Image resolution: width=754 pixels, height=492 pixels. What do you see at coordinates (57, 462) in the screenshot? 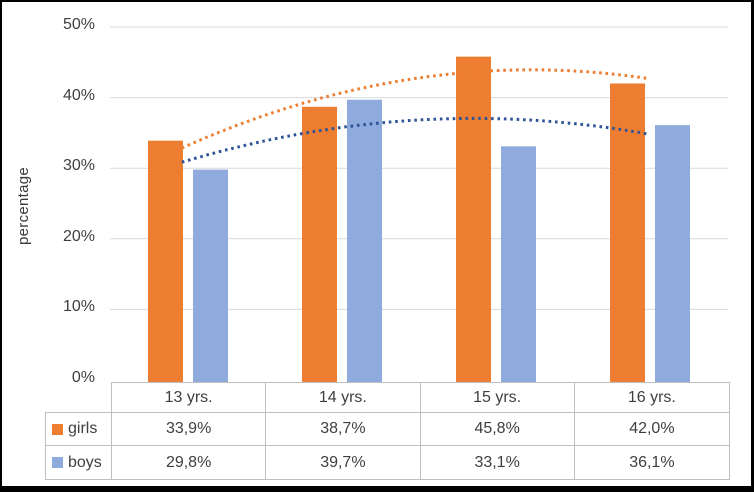
I see `boys-series-swatch-icon` at bounding box center [57, 462].